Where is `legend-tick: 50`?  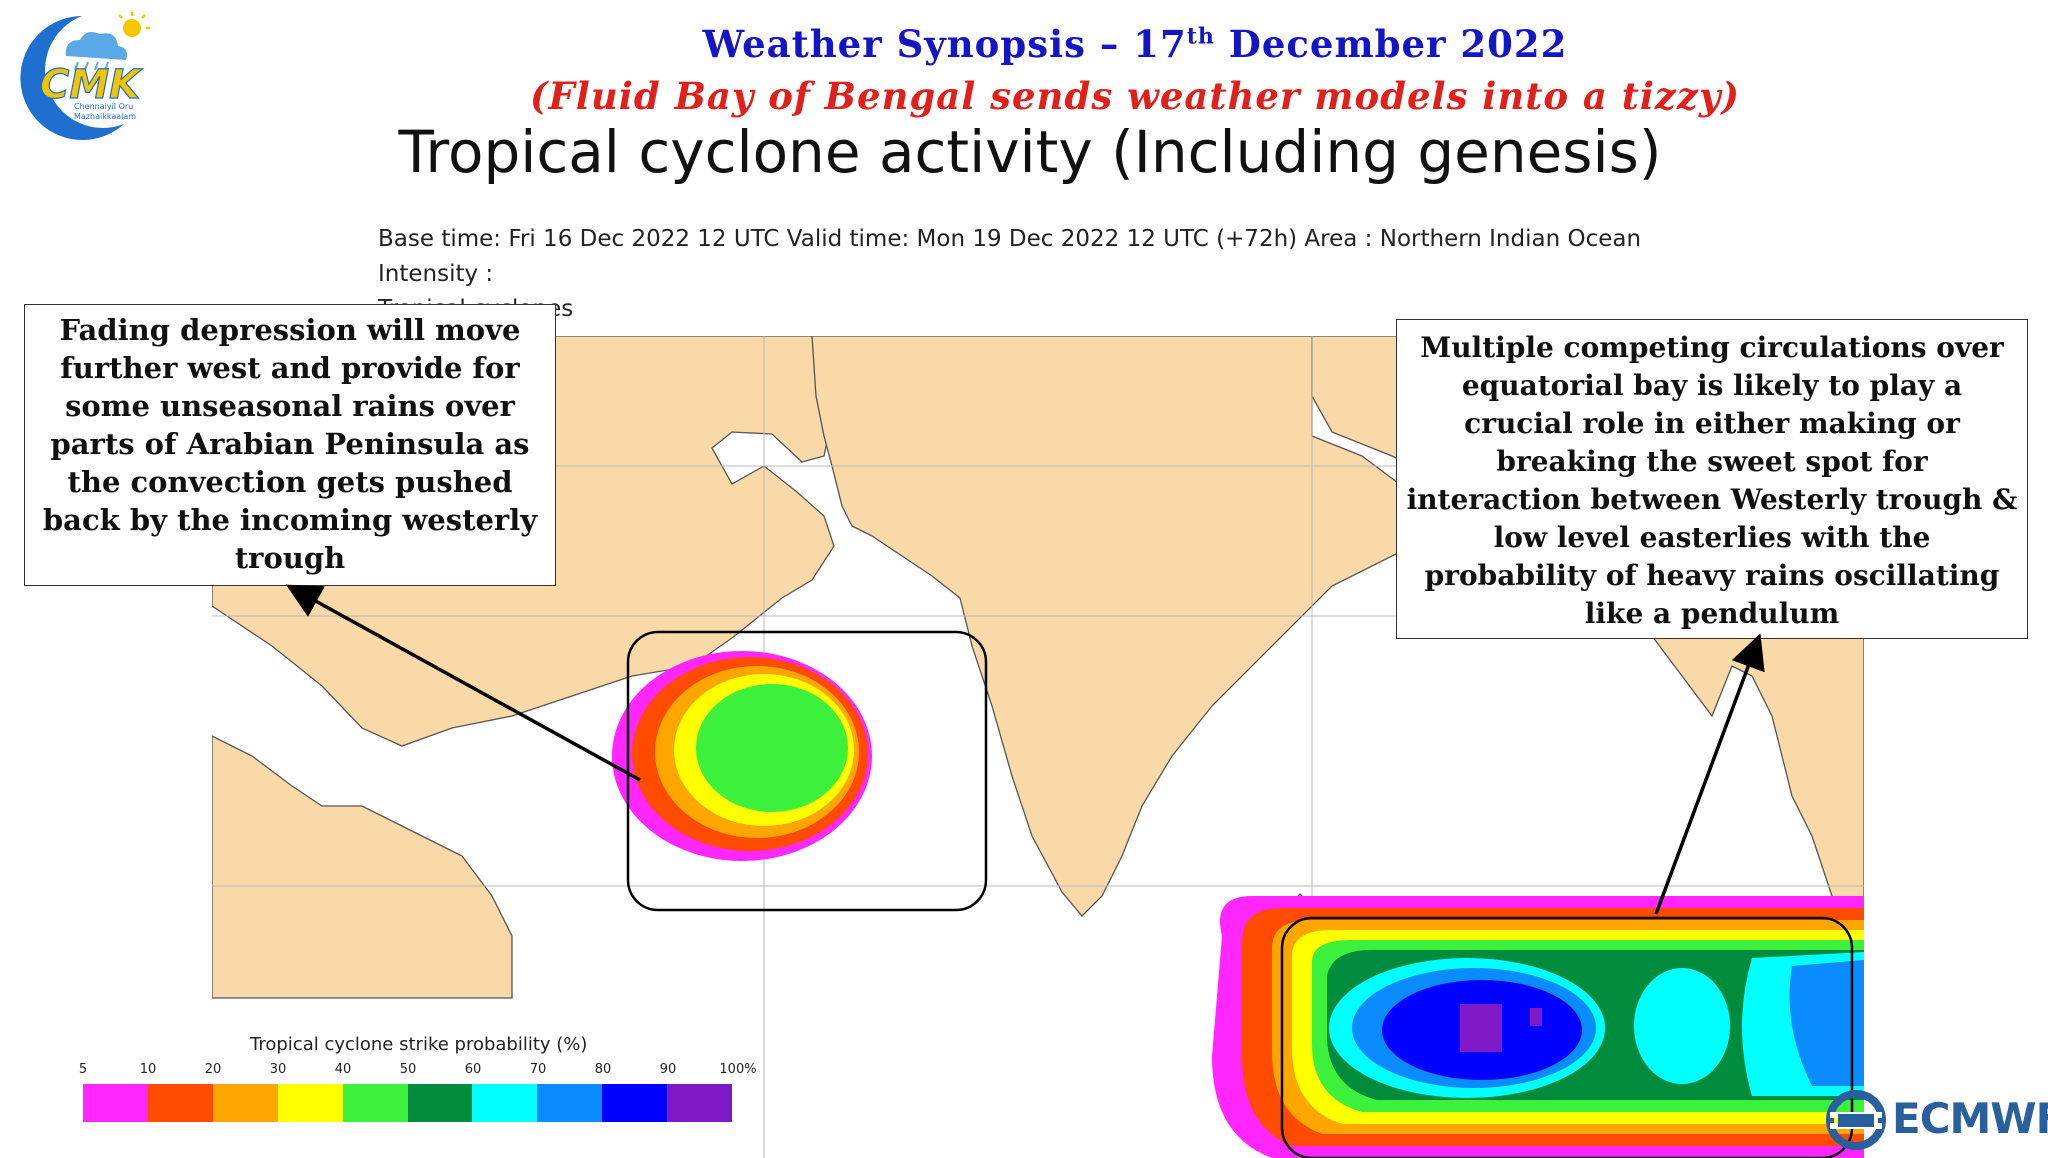 legend-tick: 50 is located at coordinates (408, 1069).